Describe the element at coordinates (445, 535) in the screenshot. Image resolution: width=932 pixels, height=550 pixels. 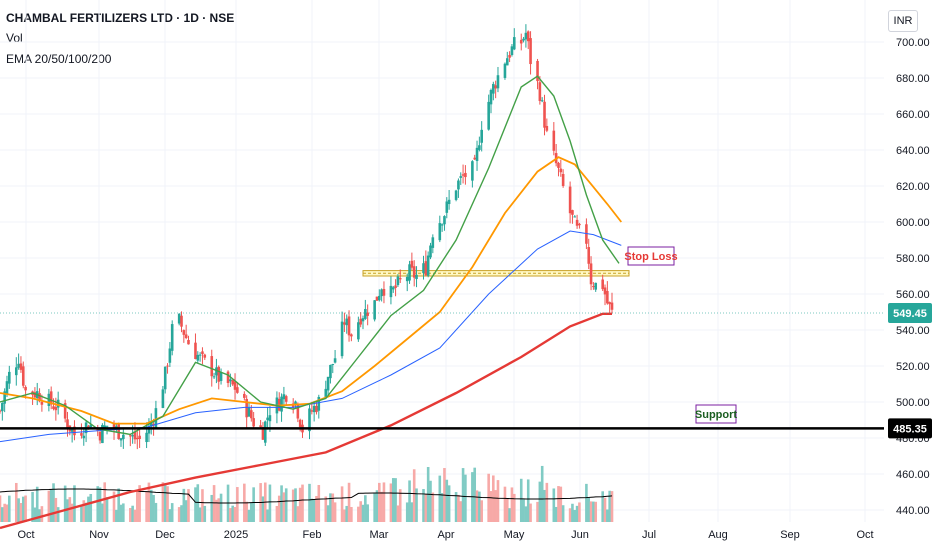
I see `time-axis: Oct Nov Dec 2025 Feb Mar Apr May Jun Jul Aug Sep Oct` at that location.